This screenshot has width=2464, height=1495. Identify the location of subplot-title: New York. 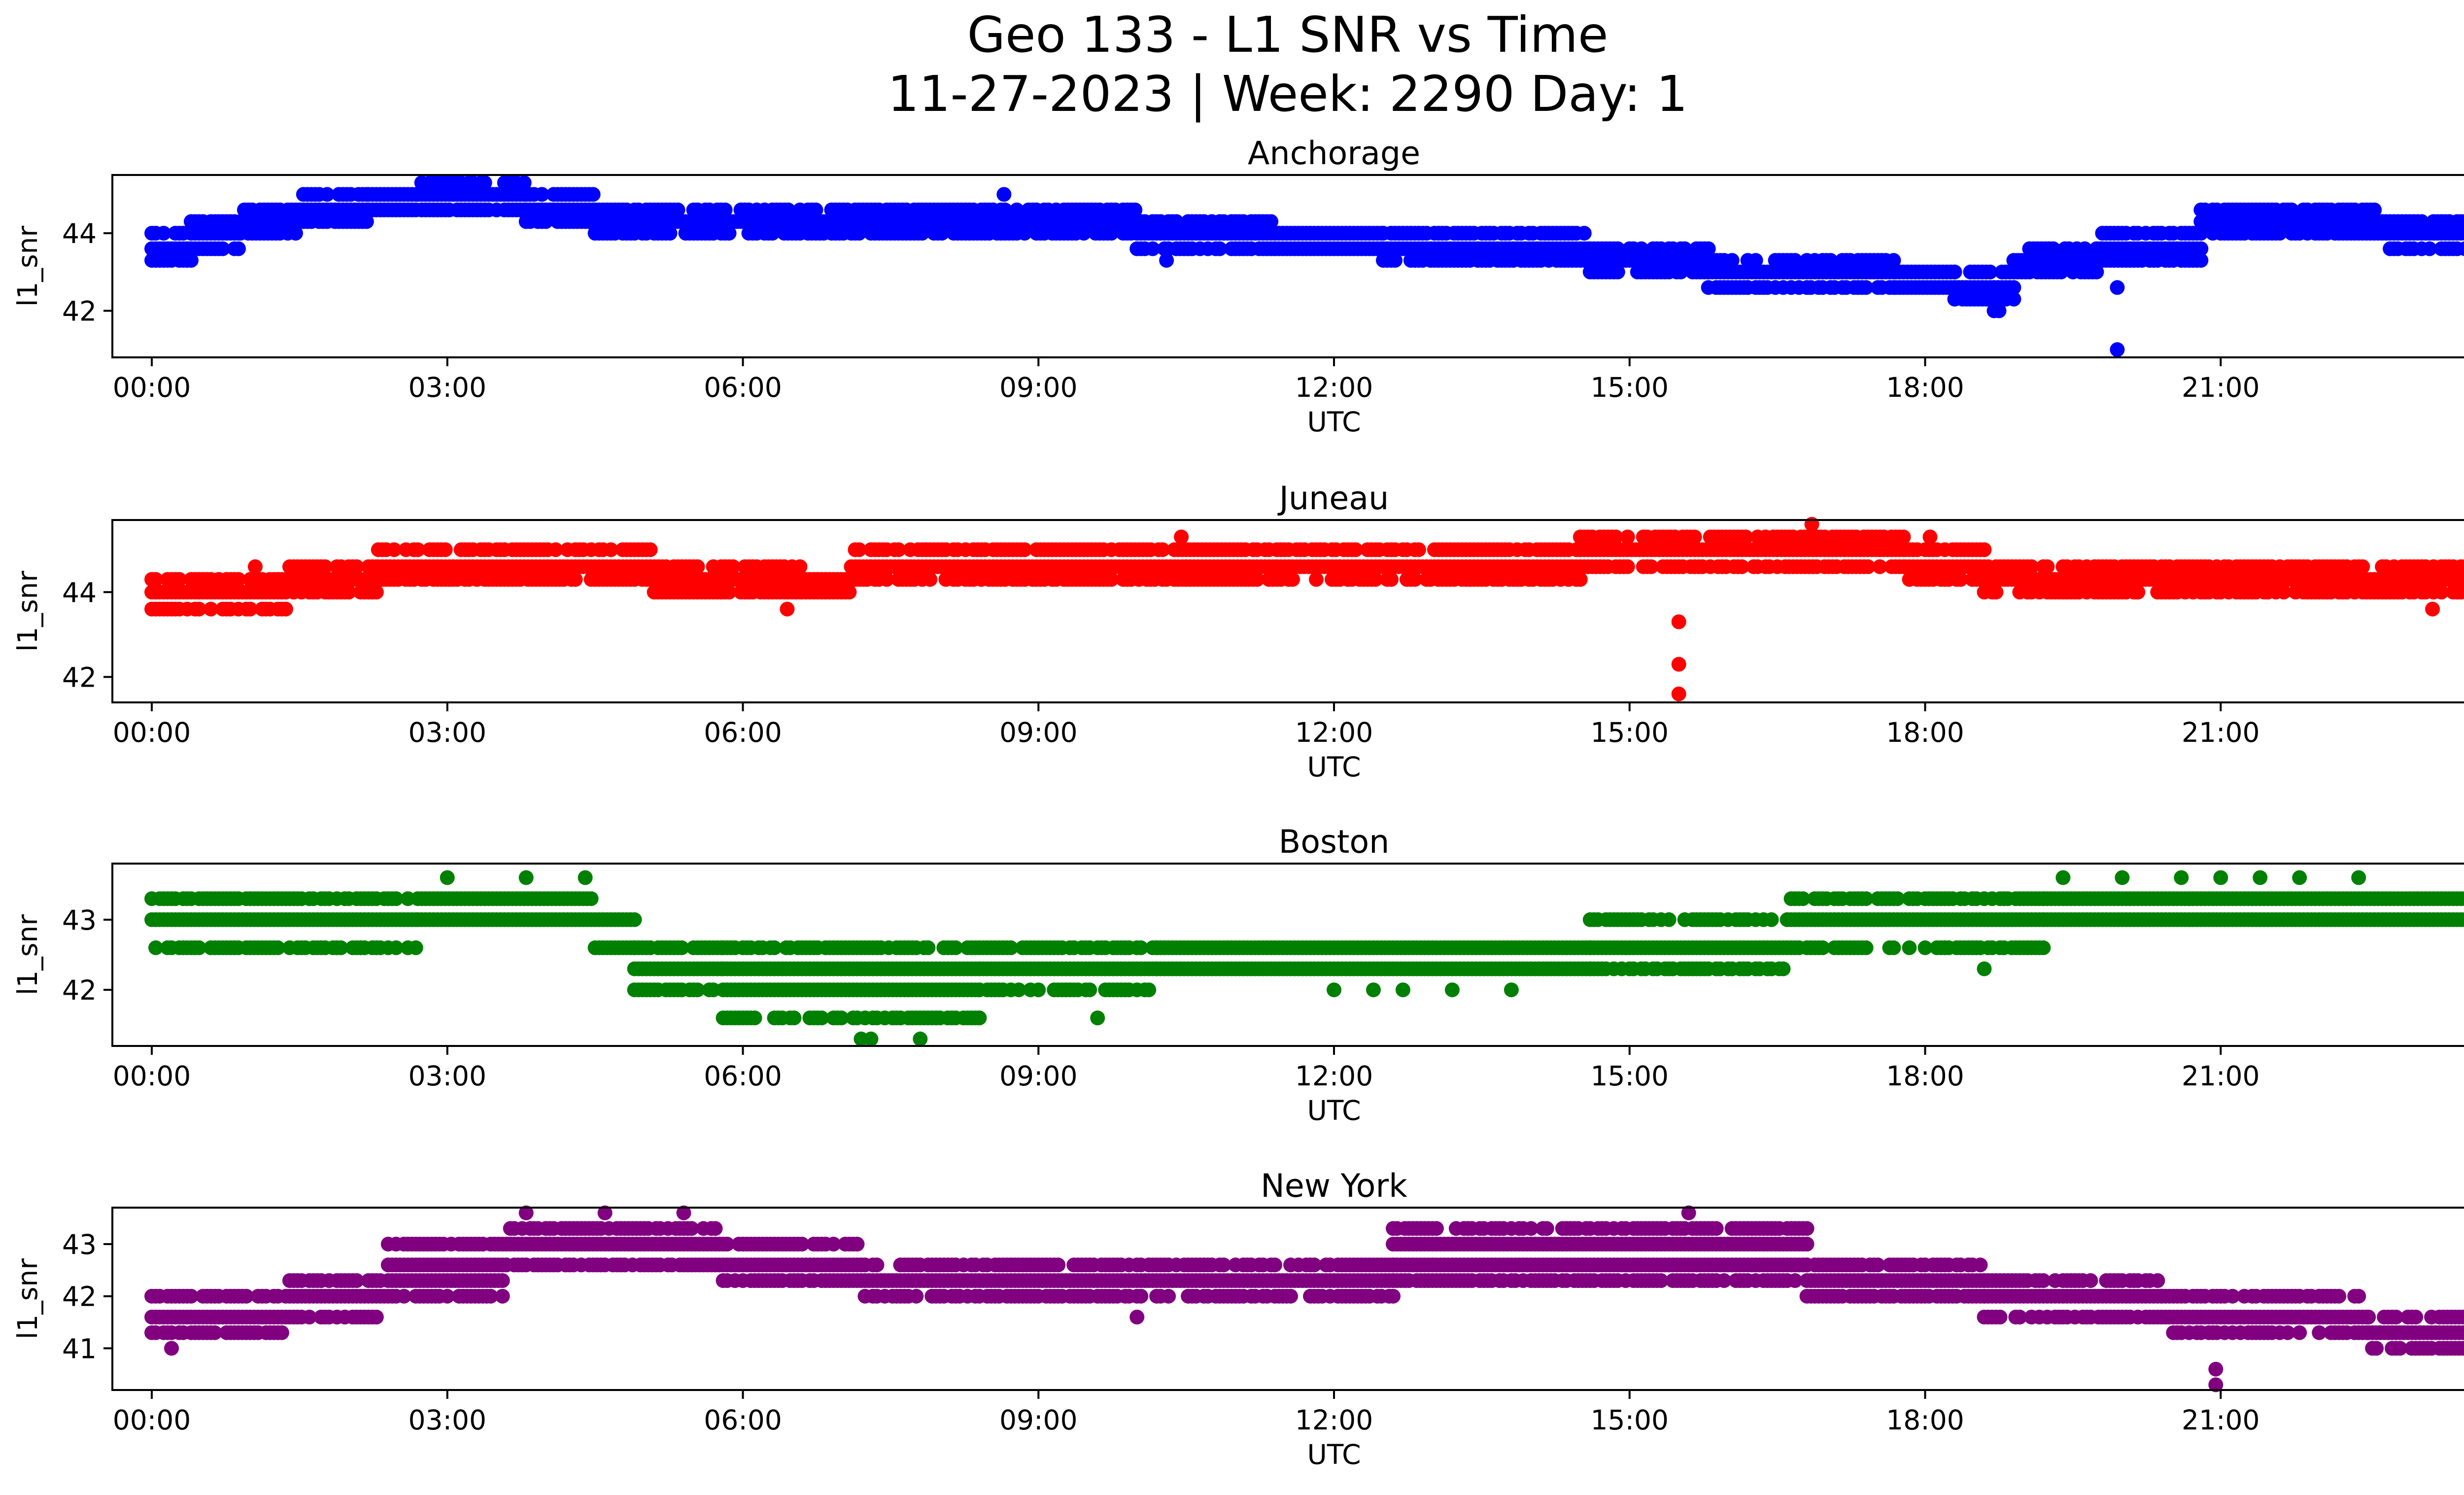
(1334, 1186).